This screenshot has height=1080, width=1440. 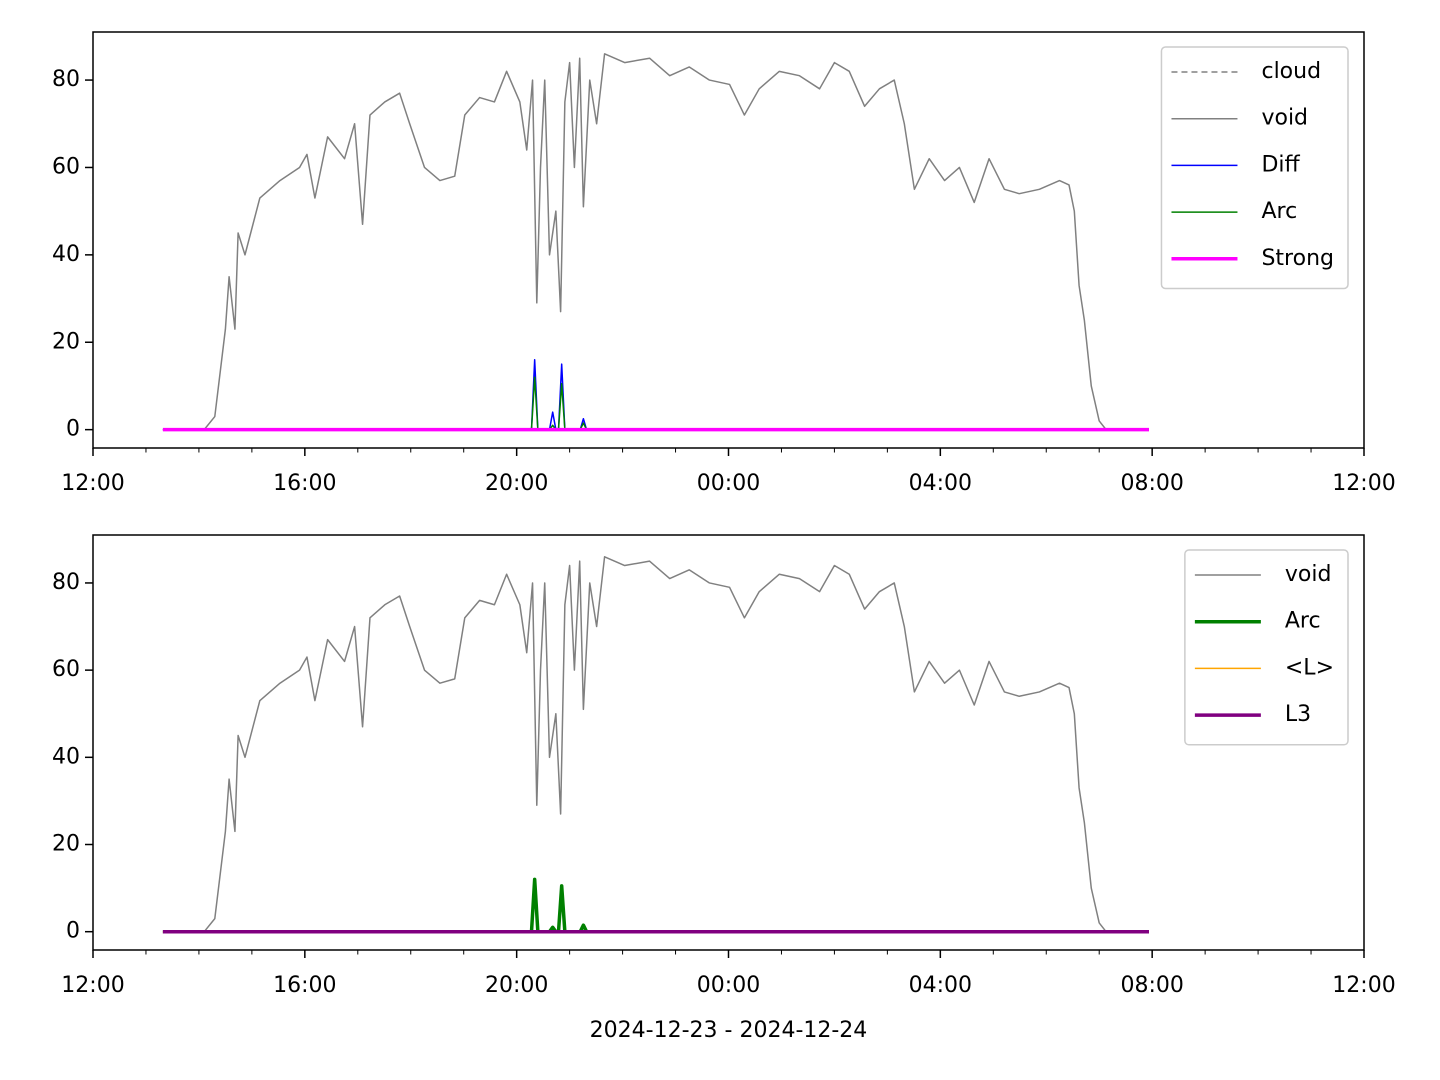 What do you see at coordinates (1309, 667) in the screenshot?
I see `legend-label: <L>` at bounding box center [1309, 667].